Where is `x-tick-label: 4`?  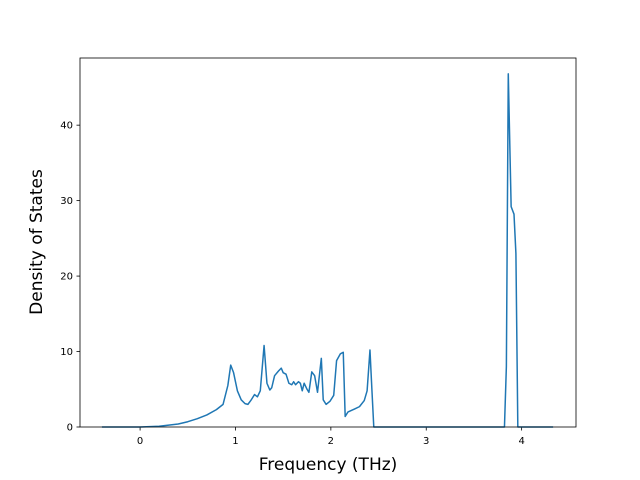 x-tick-label: 4 is located at coordinates (521, 441).